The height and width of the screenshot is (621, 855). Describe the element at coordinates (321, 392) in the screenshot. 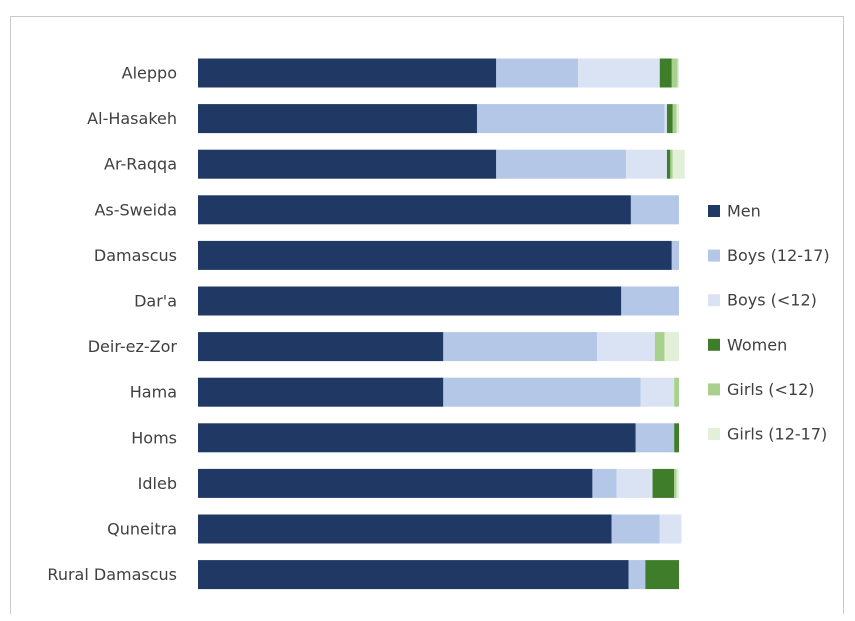

I see `bar-segment-hama-s0` at that location.